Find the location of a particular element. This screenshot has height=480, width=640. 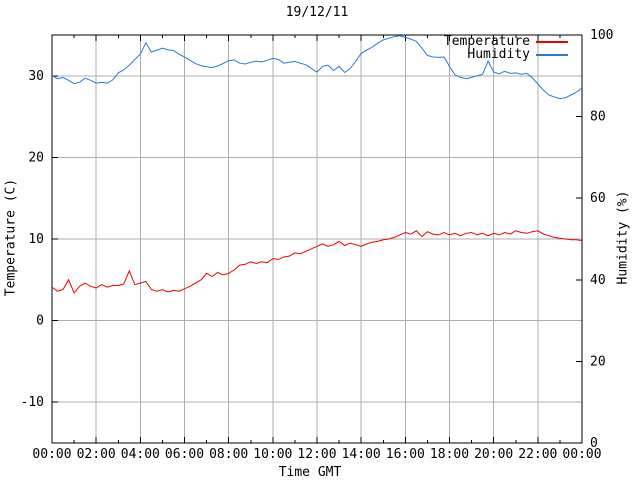

x-tick-label: 16:00 is located at coordinates (405, 454).